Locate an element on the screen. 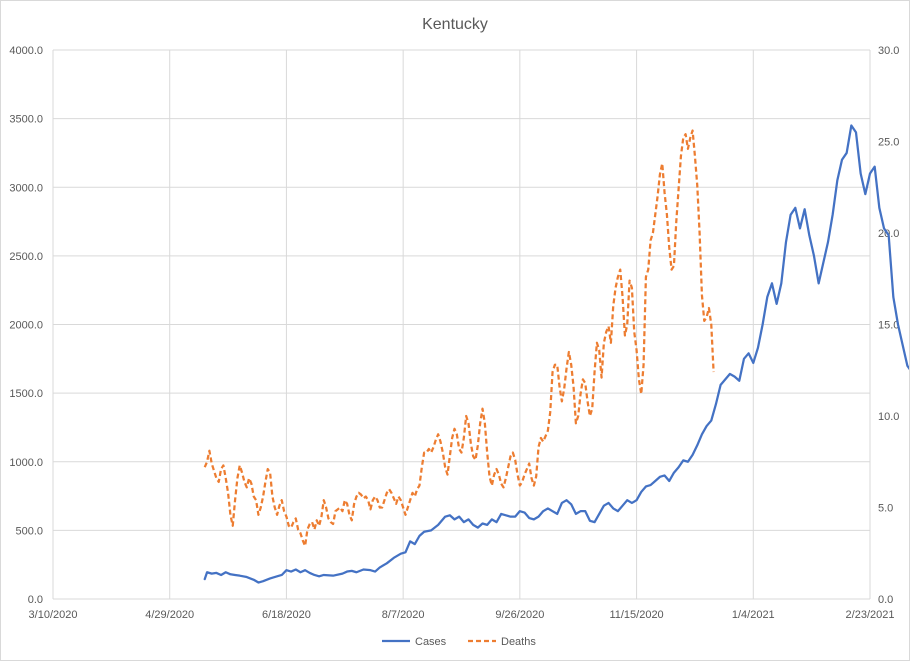 The width and height of the screenshot is (910, 661). left-tick-label: 1000.0 is located at coordinates (26, 463).